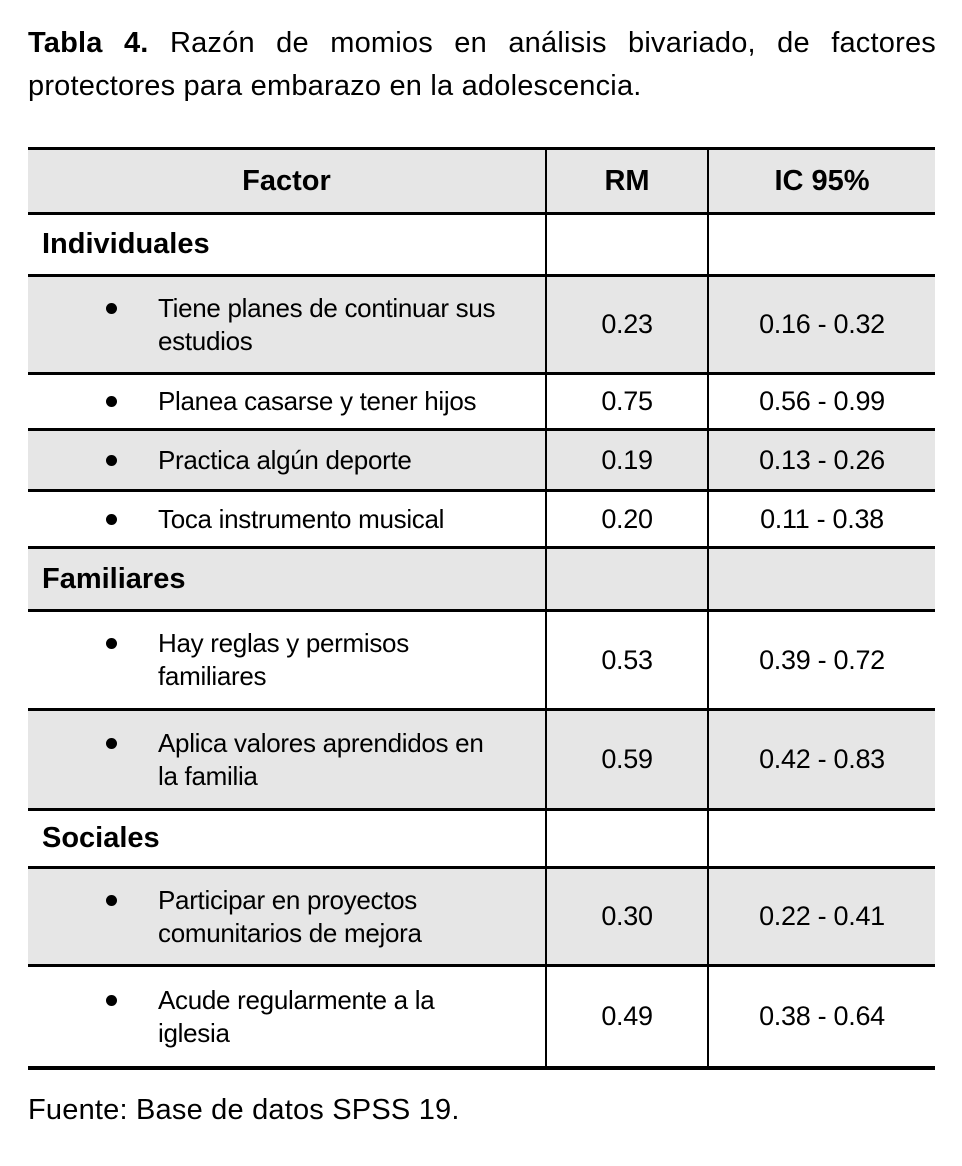 Image resolution: width=962 pixels, height=1166 pixels. Describe the element at coordinates (286, 759) in the screenshot. I see `factor-cell: Aplica valores aprendidos en la familia` at that location.